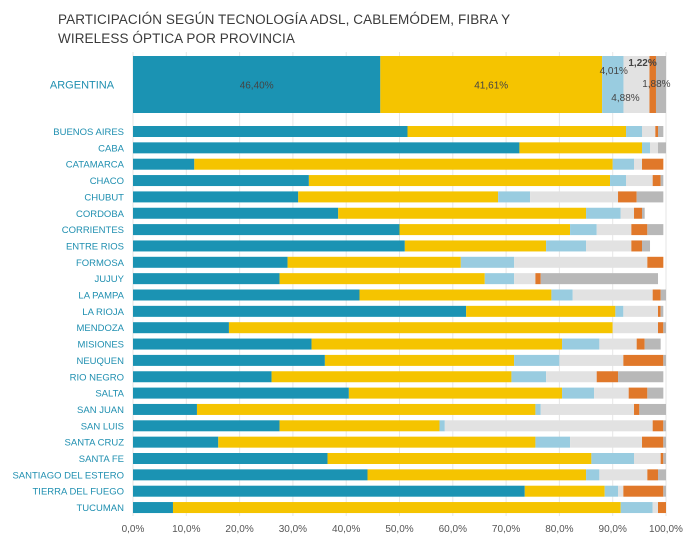 This screenshot has height=544, width=689. Describe the element at coordinates (100, 410) in the screenshot. I see `category-label: SAN JUAN` at that location.